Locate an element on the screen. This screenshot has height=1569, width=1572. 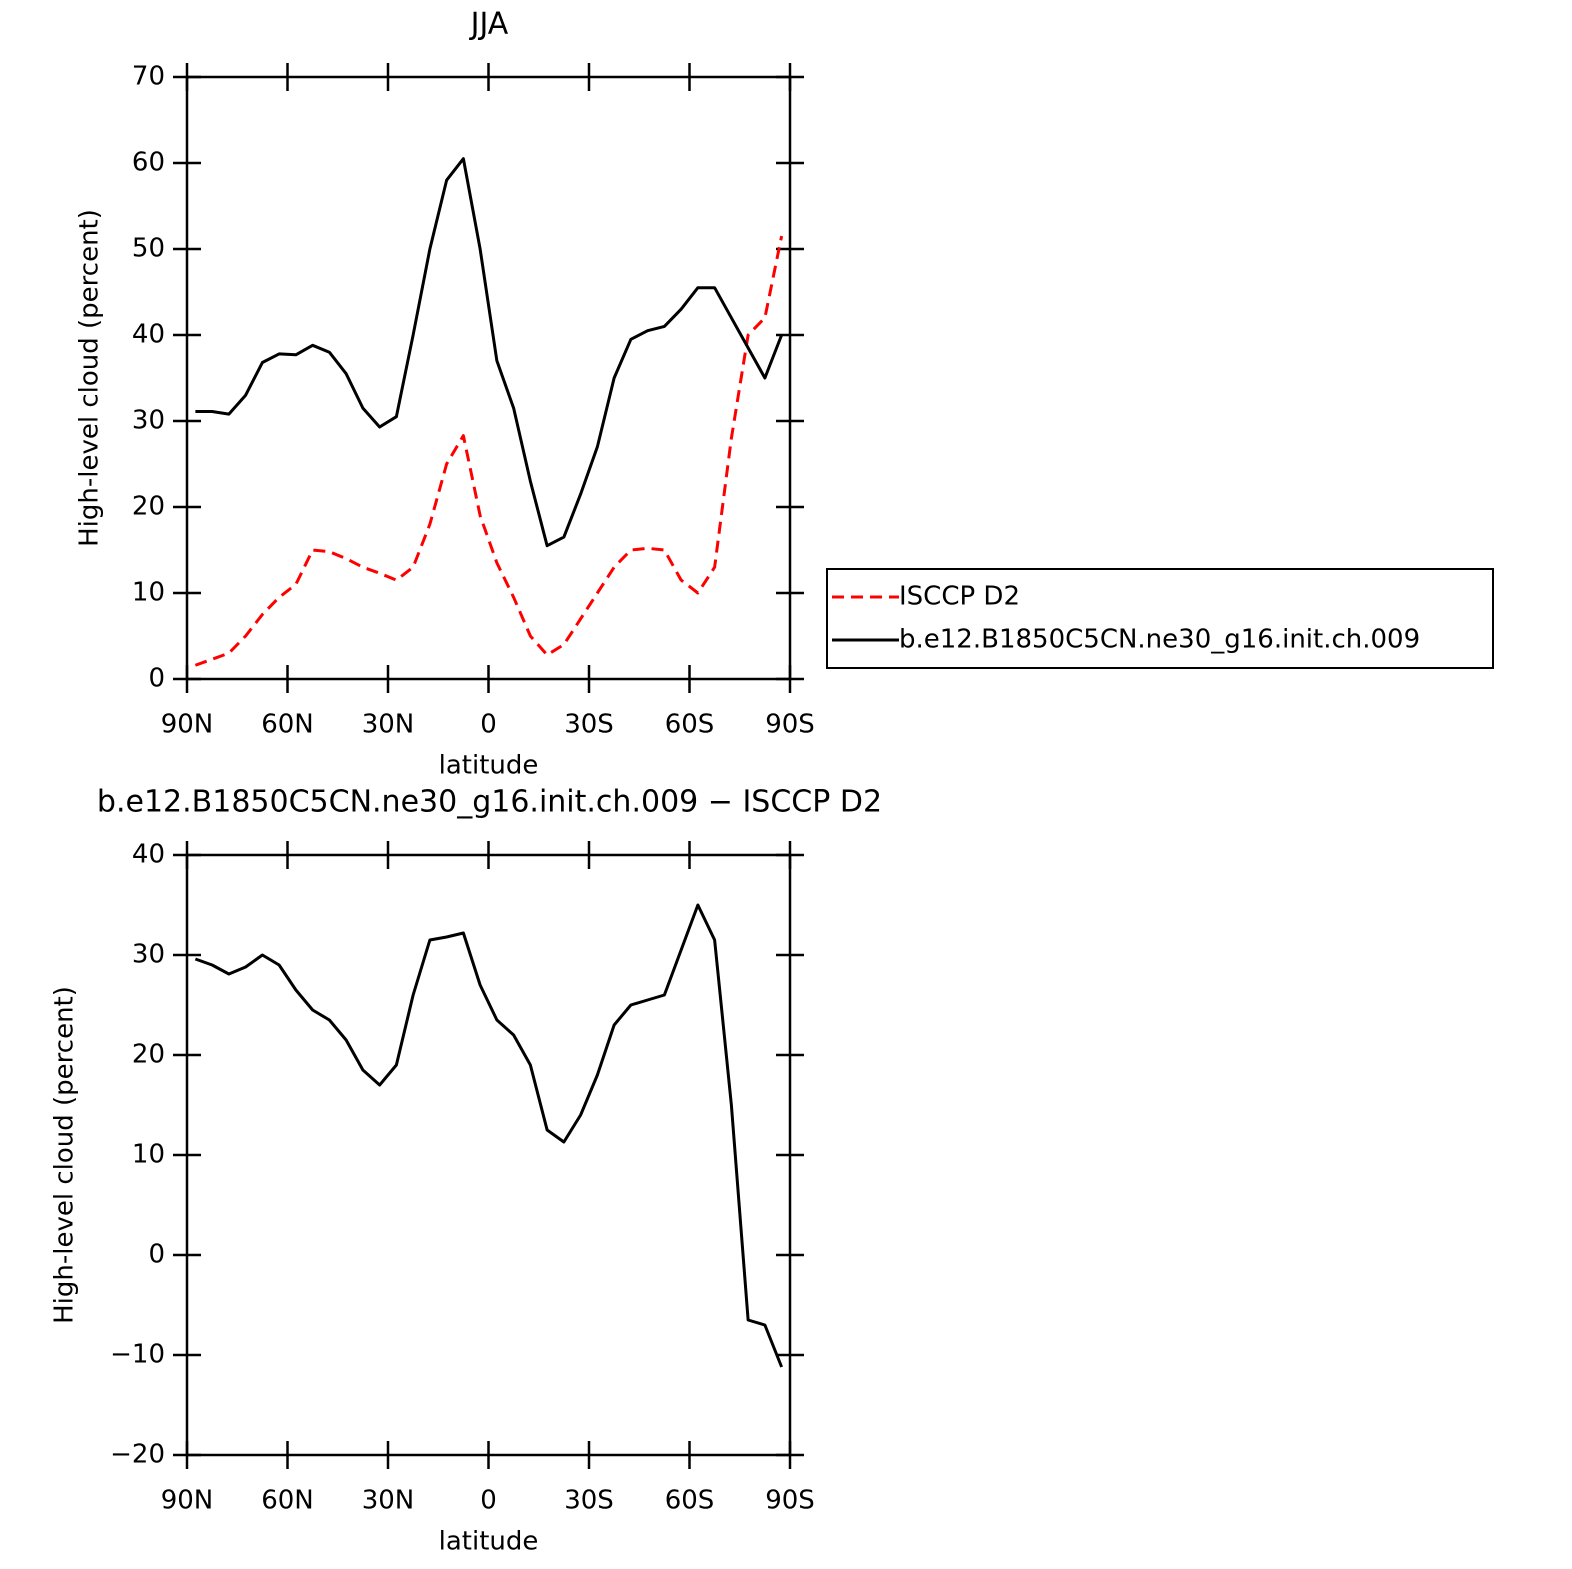
y-tick-label: 70 is located at coordinates (148, 77).